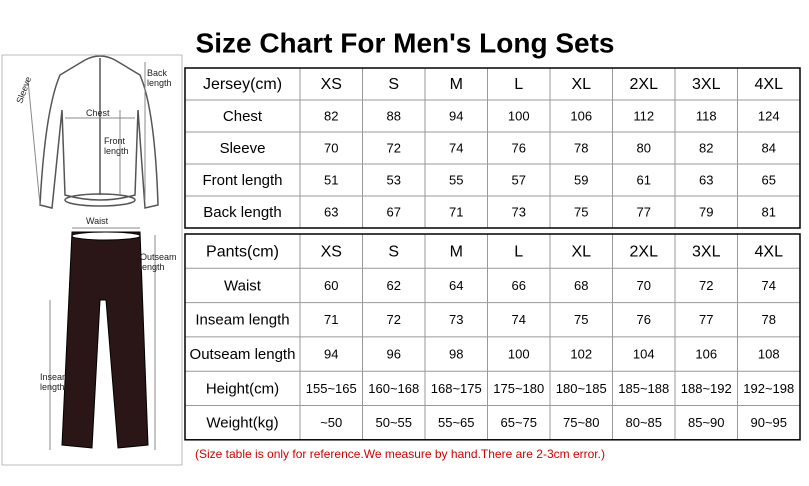 The height and width of the screenshot is (486, 809). What do you see at coordinates (243, 116) in the screenshot?
I see `row-label: Chest` at bounding box center [243, 116].